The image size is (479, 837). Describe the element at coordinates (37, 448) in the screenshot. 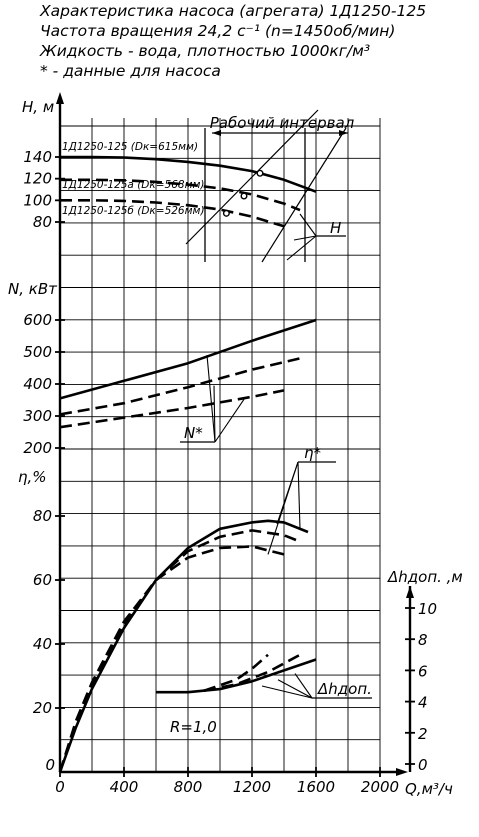

I see `y-tick-label-power: 200` at that location.